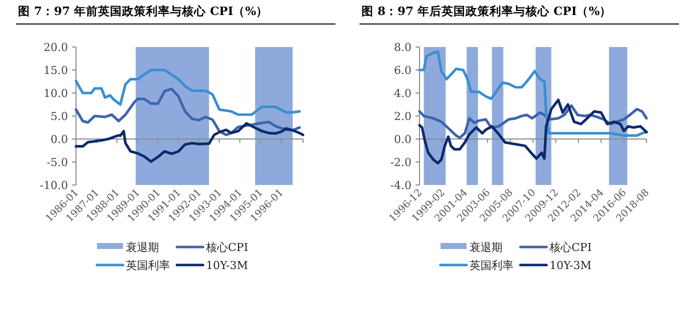 This screenshot has height=314, width=687. I want to click on chart-title: 图 8：97 年后英国政策利率与核心 CPI（%）, so click(487, 11).